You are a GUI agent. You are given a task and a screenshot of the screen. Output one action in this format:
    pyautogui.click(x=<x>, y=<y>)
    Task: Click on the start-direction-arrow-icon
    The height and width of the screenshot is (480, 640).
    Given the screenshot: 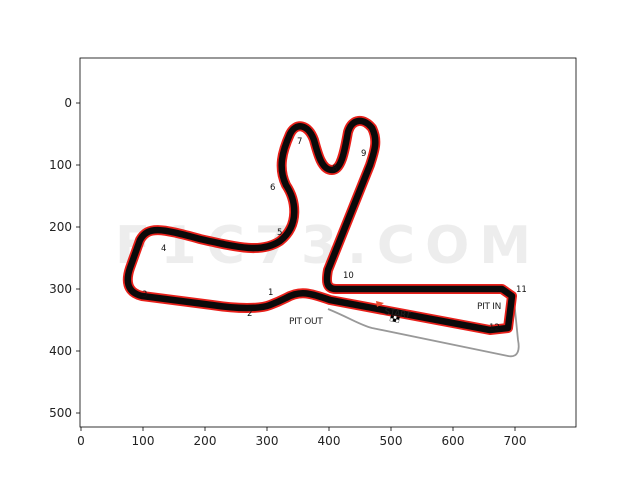 What is the action you would take?
    pyautogui.click(x=380, y=304)
    